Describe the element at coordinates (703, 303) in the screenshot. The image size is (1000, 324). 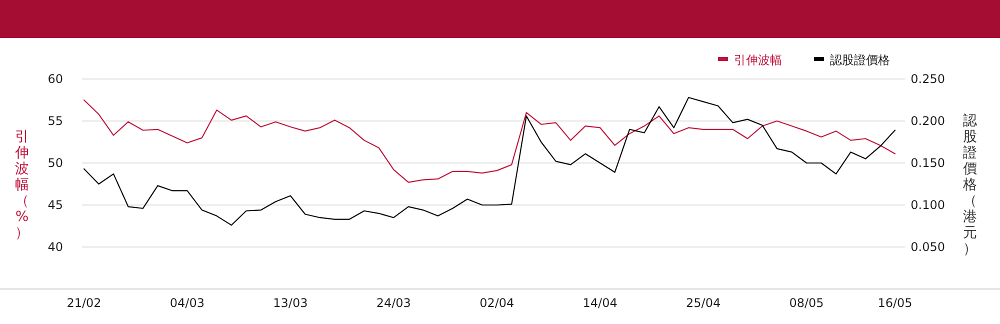
I see `x-tick-label: 25/04` at that location.